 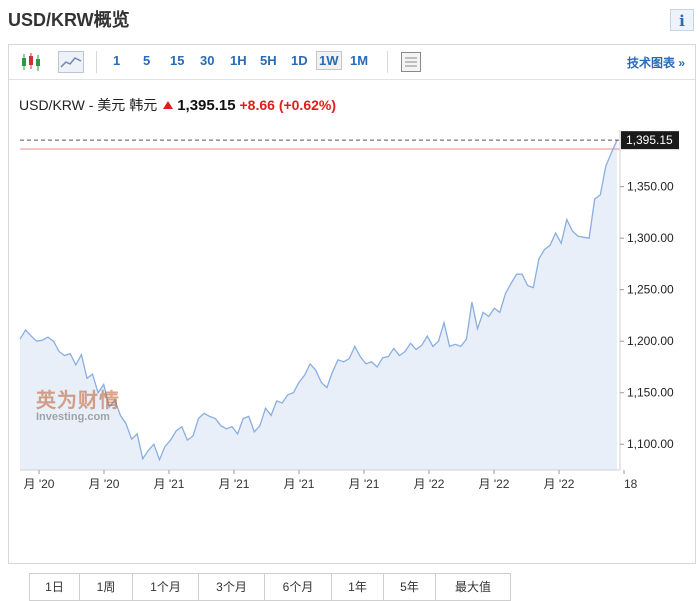 I want to click on range-selector: 1日 1周 1个月 3个月 6个月 1年 5年 最大值, so click(x=270, y=587).